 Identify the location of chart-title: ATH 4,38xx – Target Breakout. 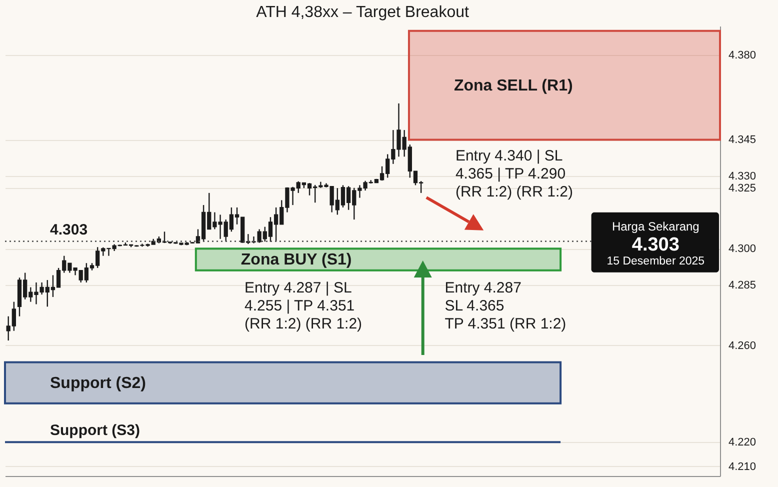
(363, 12).